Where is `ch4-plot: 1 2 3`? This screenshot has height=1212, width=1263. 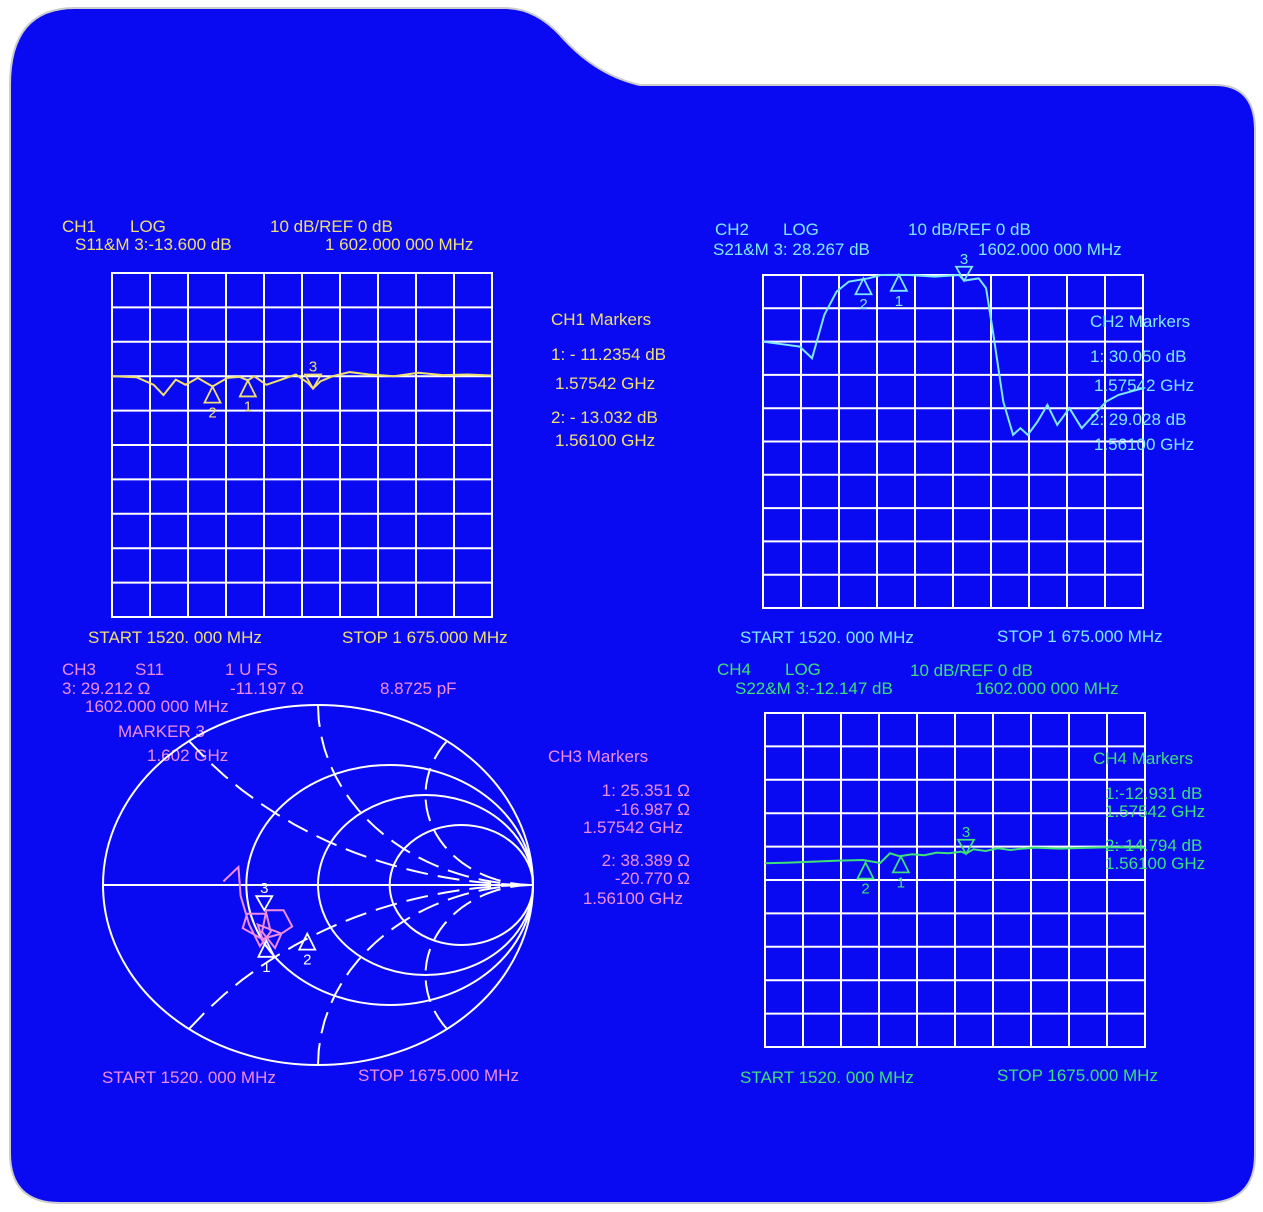 ch4-plot: 1 2 3 is located at coordinates (955, 880).